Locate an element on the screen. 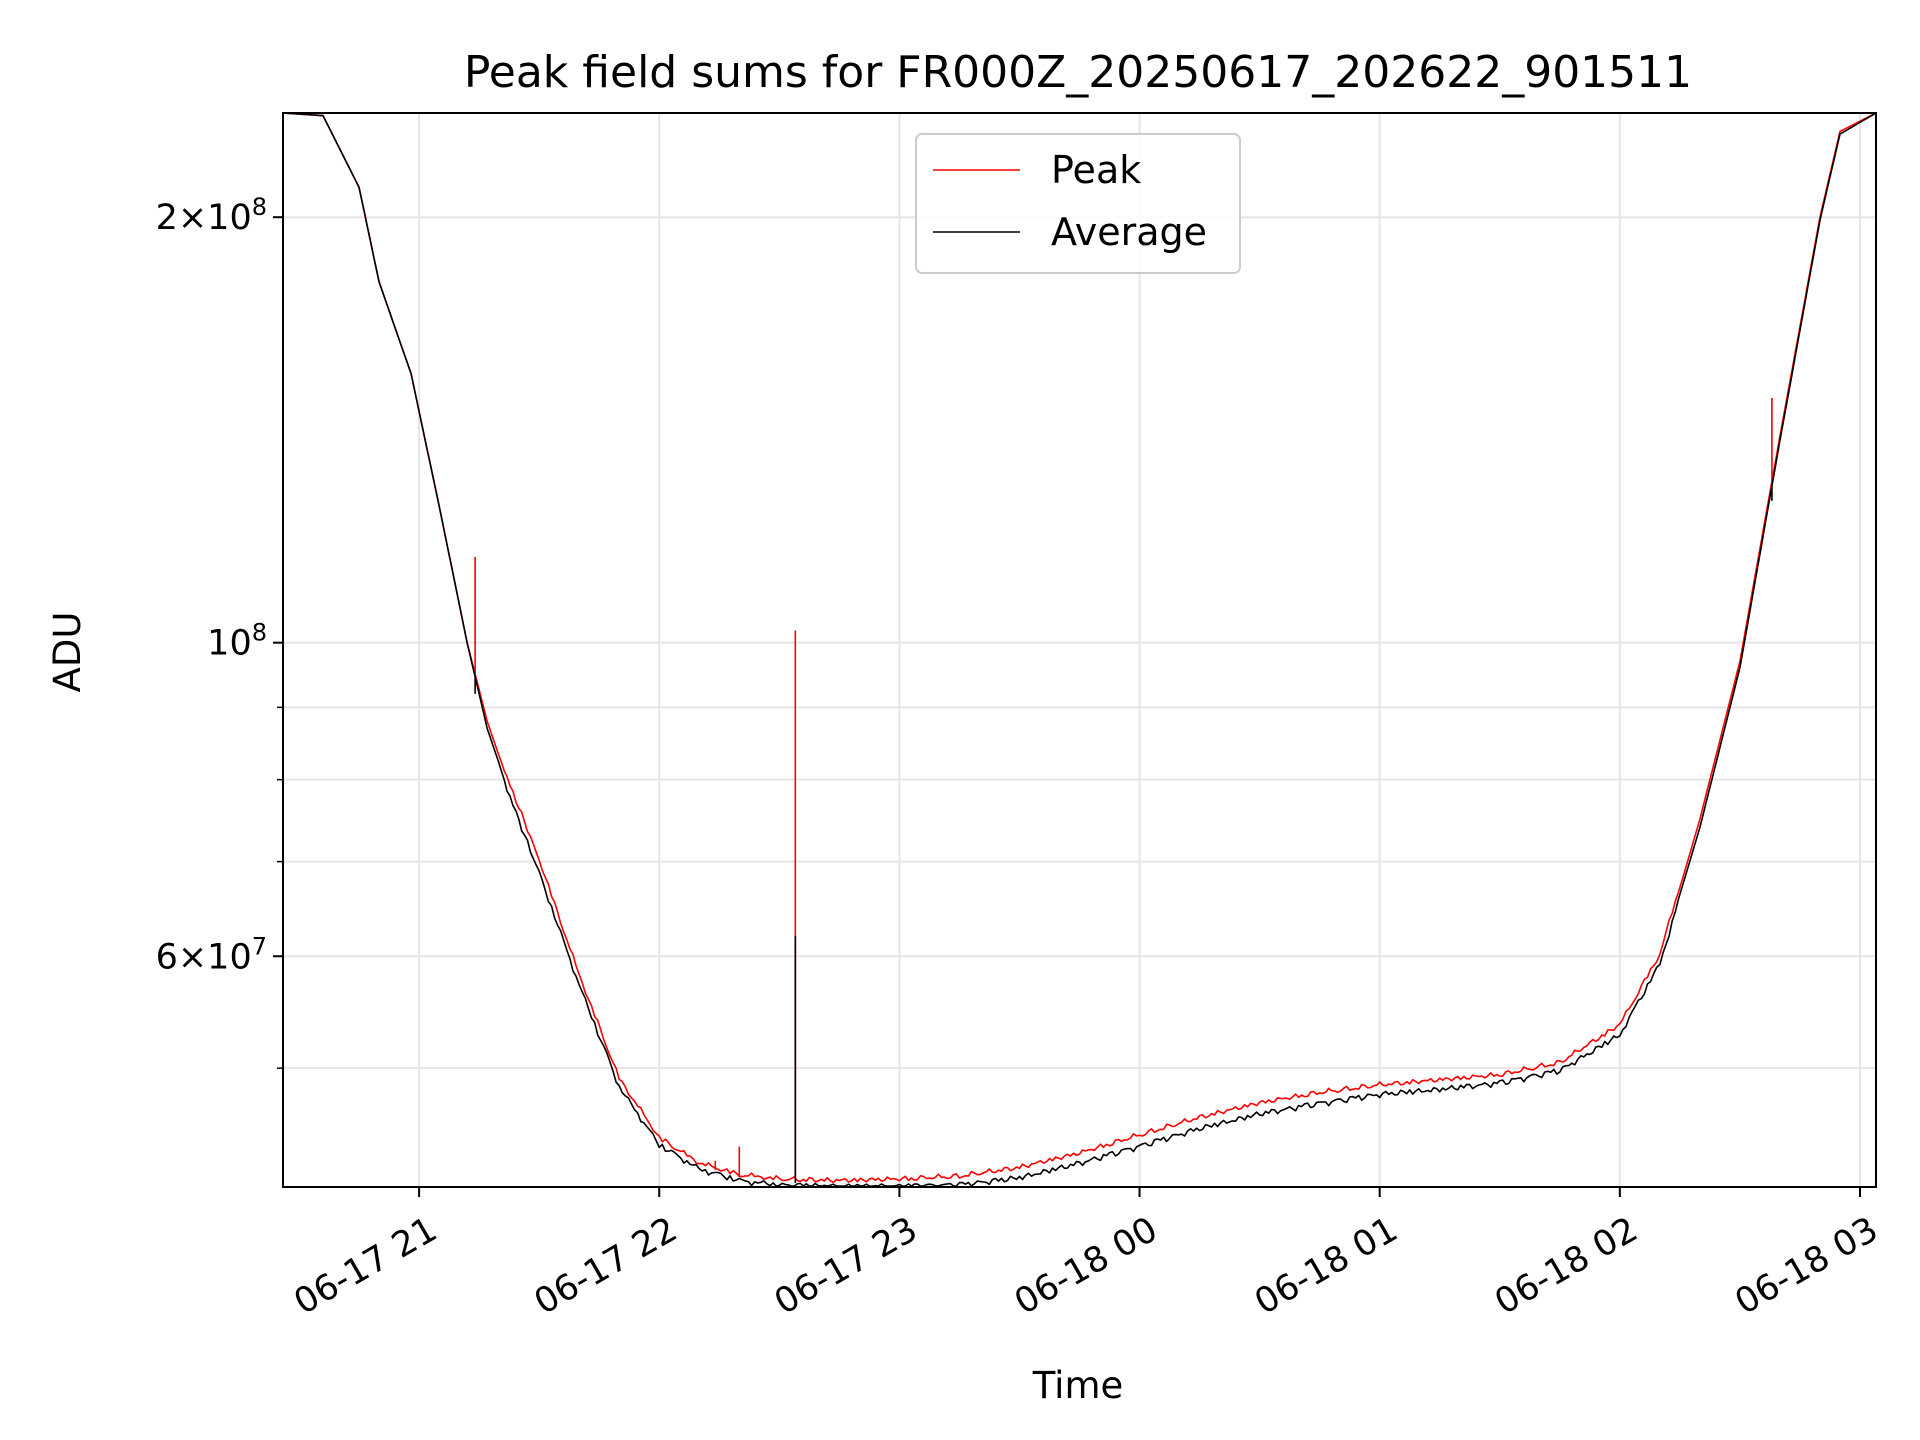 The image size is (1920, 1440). legend-label-average: Average is located at coordinates (1129, 232).